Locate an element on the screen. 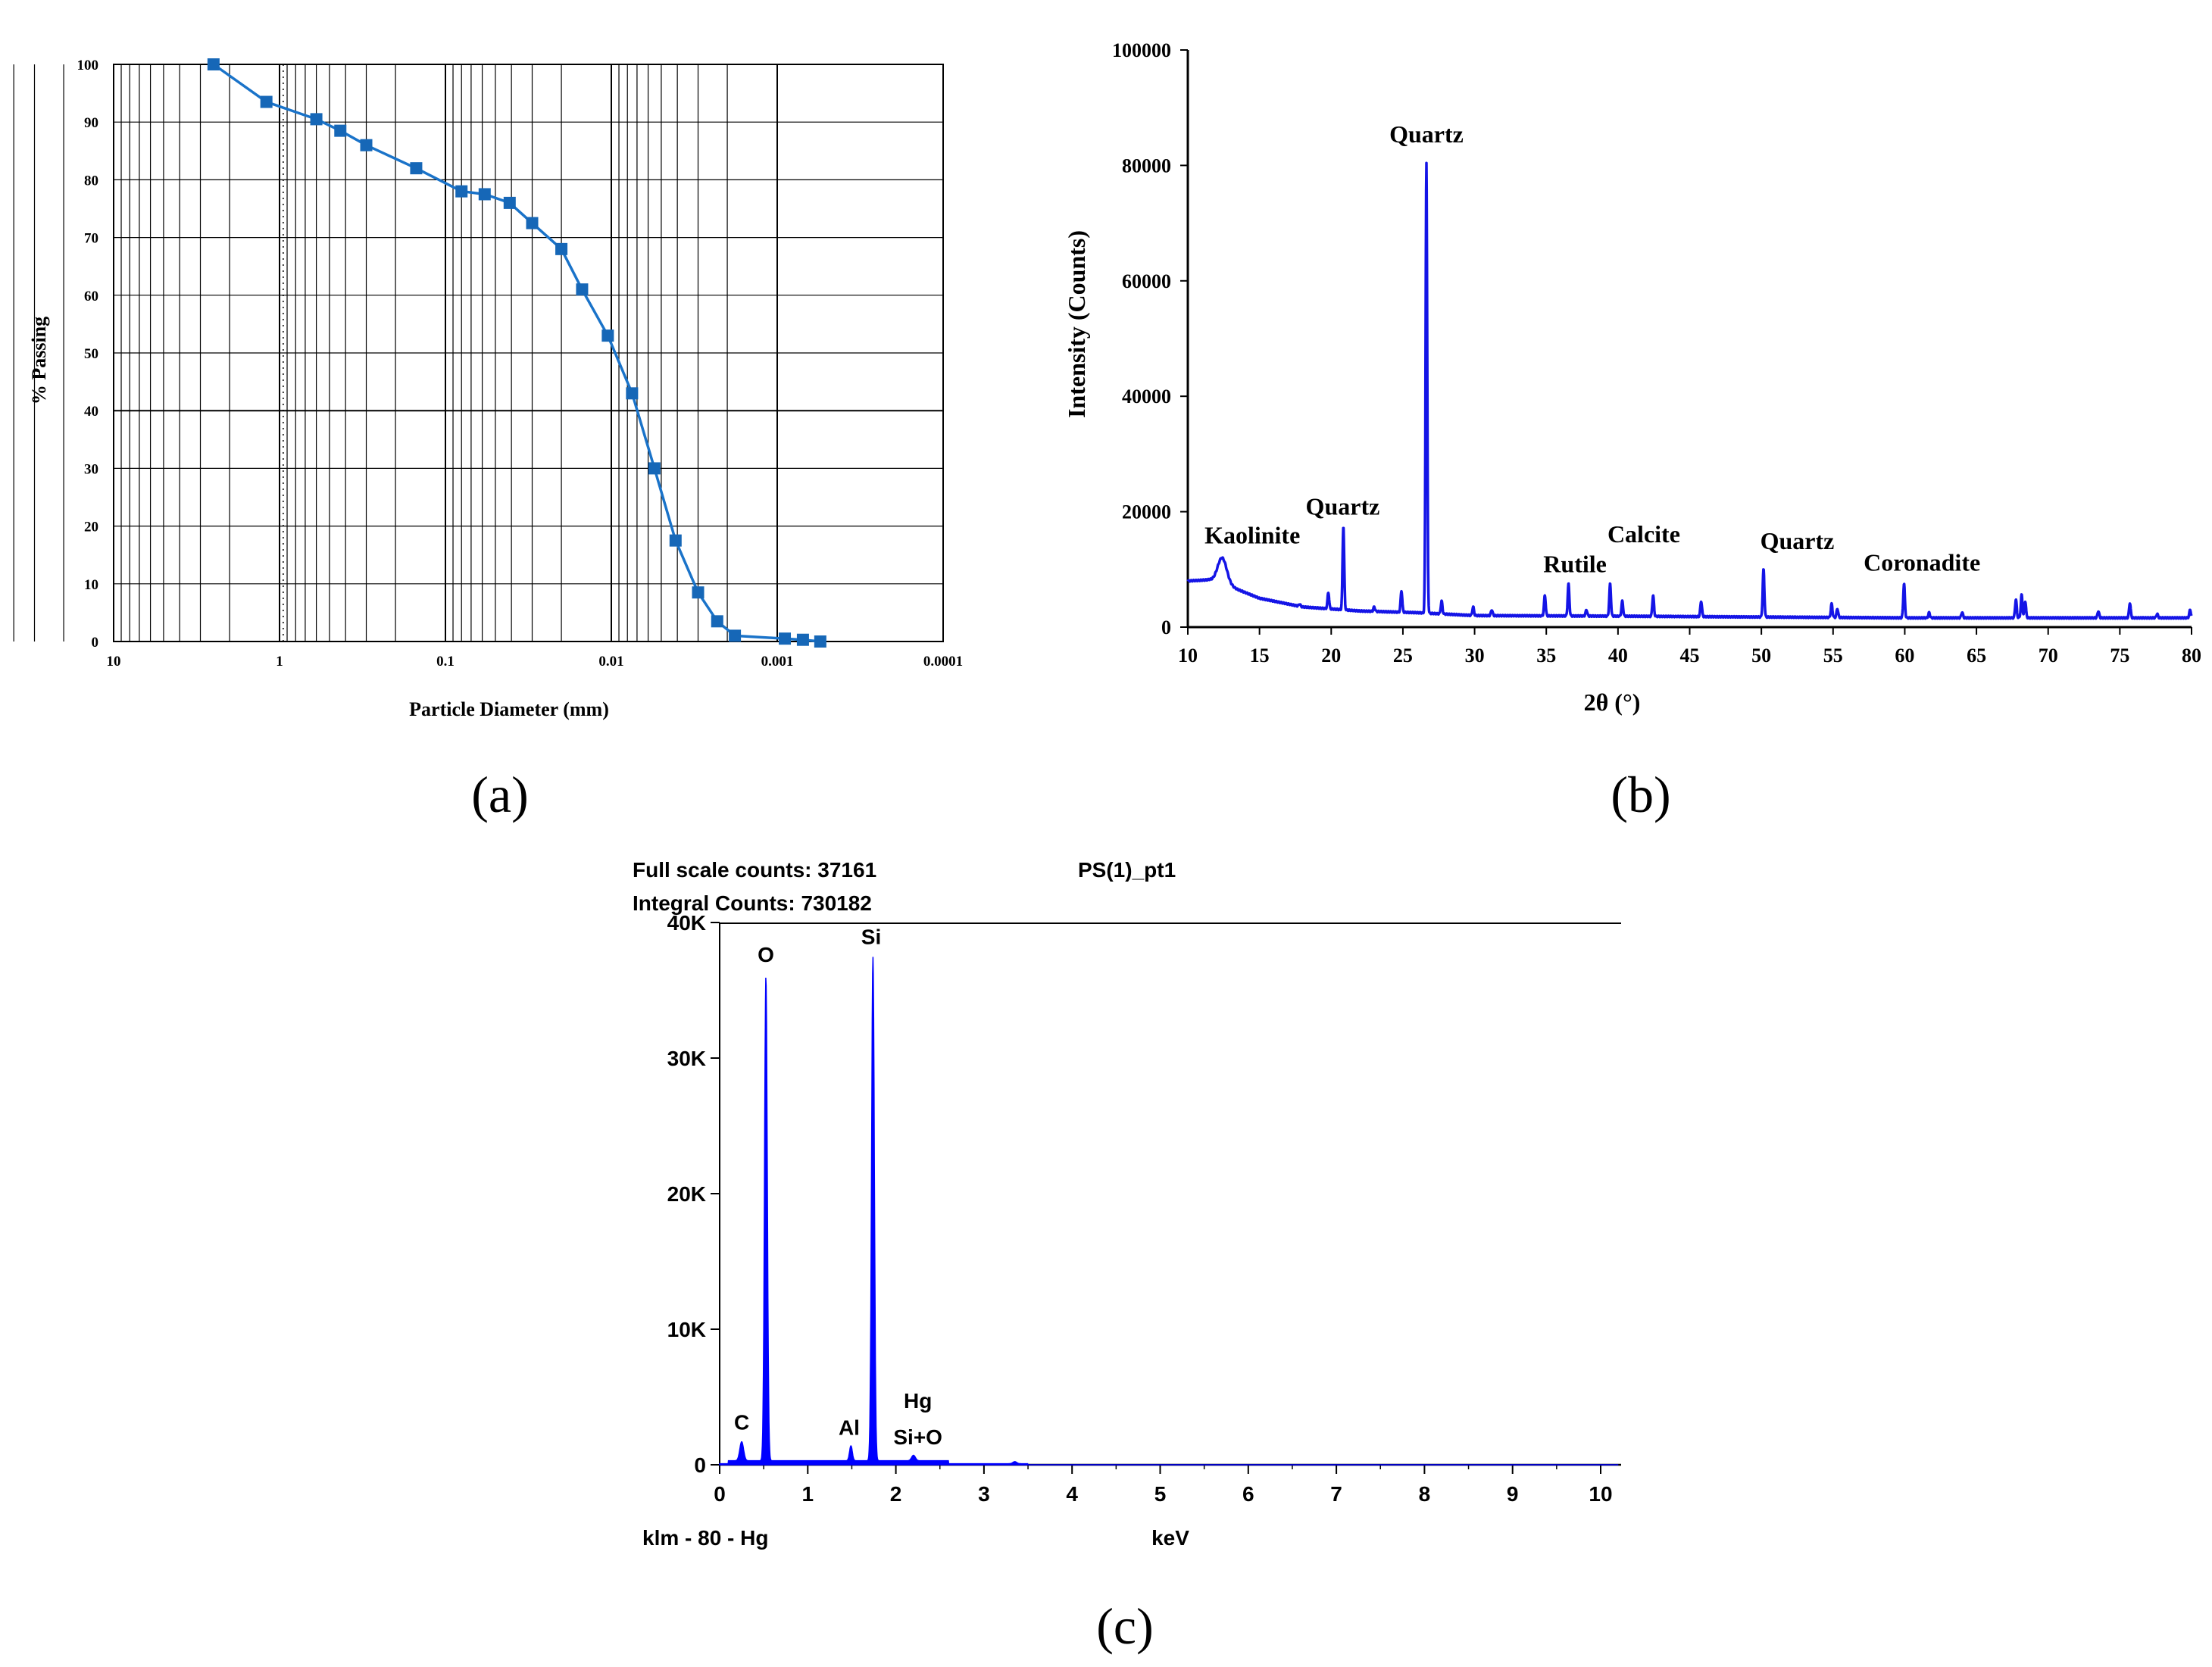 This screenshot has height=1667, width=2212. y-tick-label: 30K is located at coordinates (687, 1058).